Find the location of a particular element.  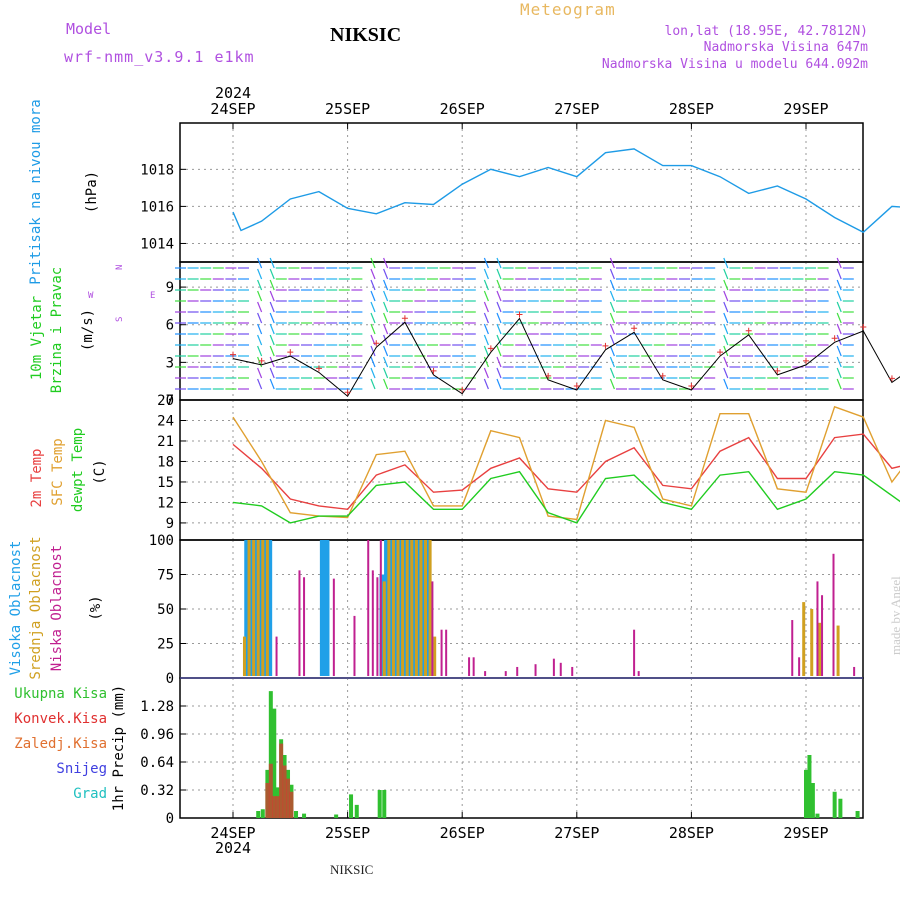

model-name: wrf-nmm_v3.9.1 e1km is located at coordinates (159, 57).